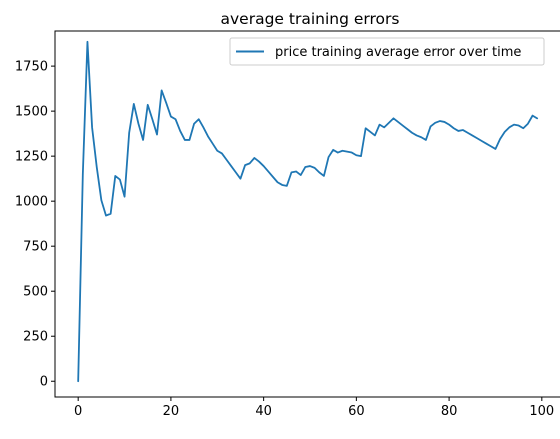 This screenshot has height=439, width=560. Describe the element at coordinates (541, 411) in the screenshot. I see `x-tick-label: 100` at that location.